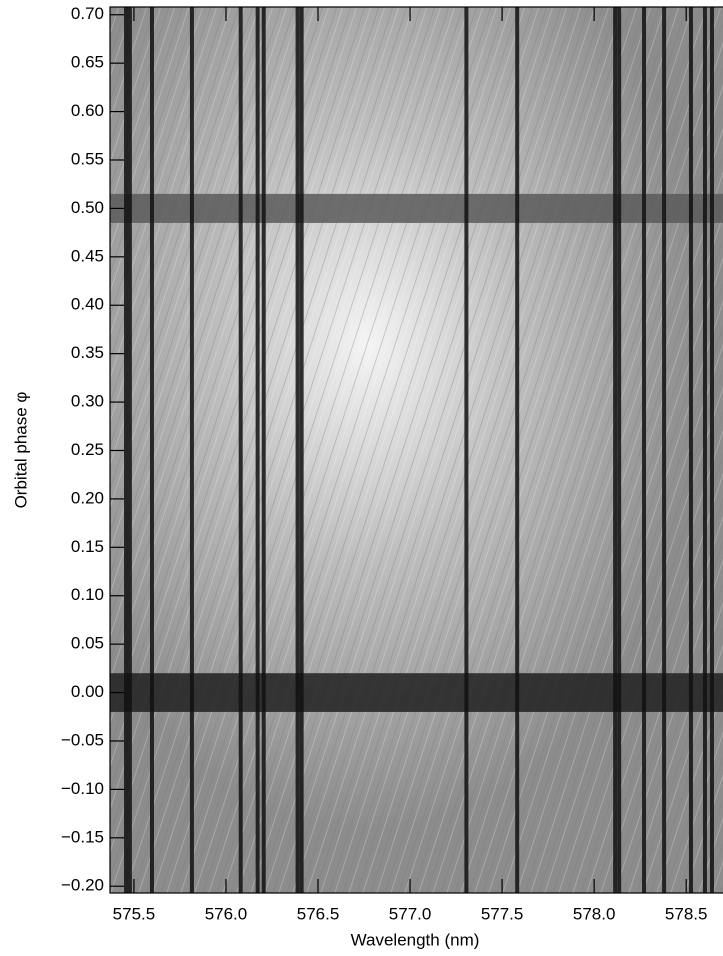 This screenshot has height=956, width=723. I want to click on y-tick-label: 0.30, so click(87, 401).